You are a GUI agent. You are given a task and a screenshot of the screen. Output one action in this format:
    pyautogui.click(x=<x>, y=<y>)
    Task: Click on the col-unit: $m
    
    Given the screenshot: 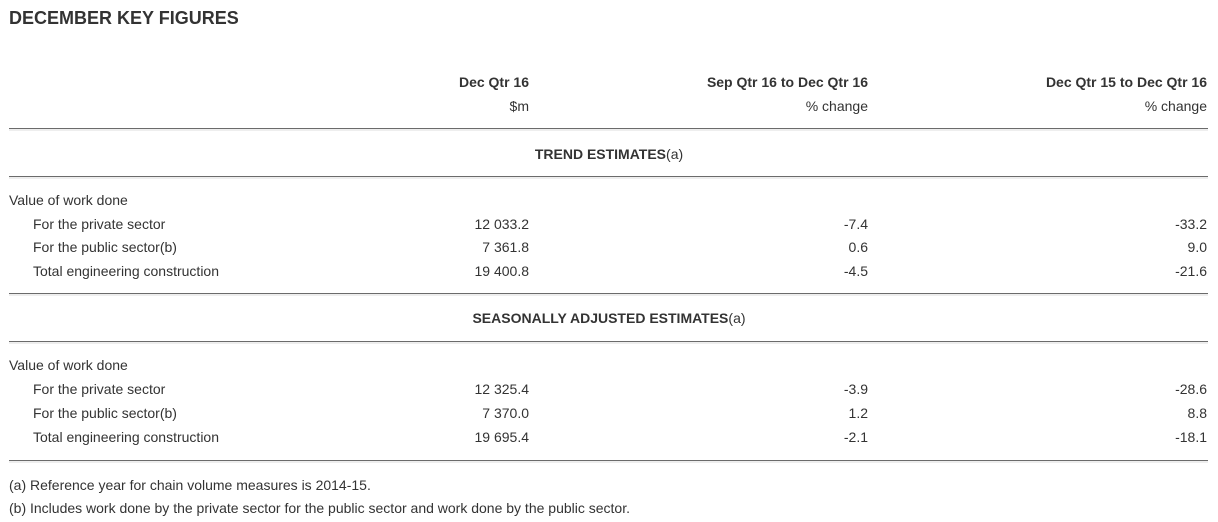 What is the action you would take?
    pyautogui.click(x=519, y=106)
    